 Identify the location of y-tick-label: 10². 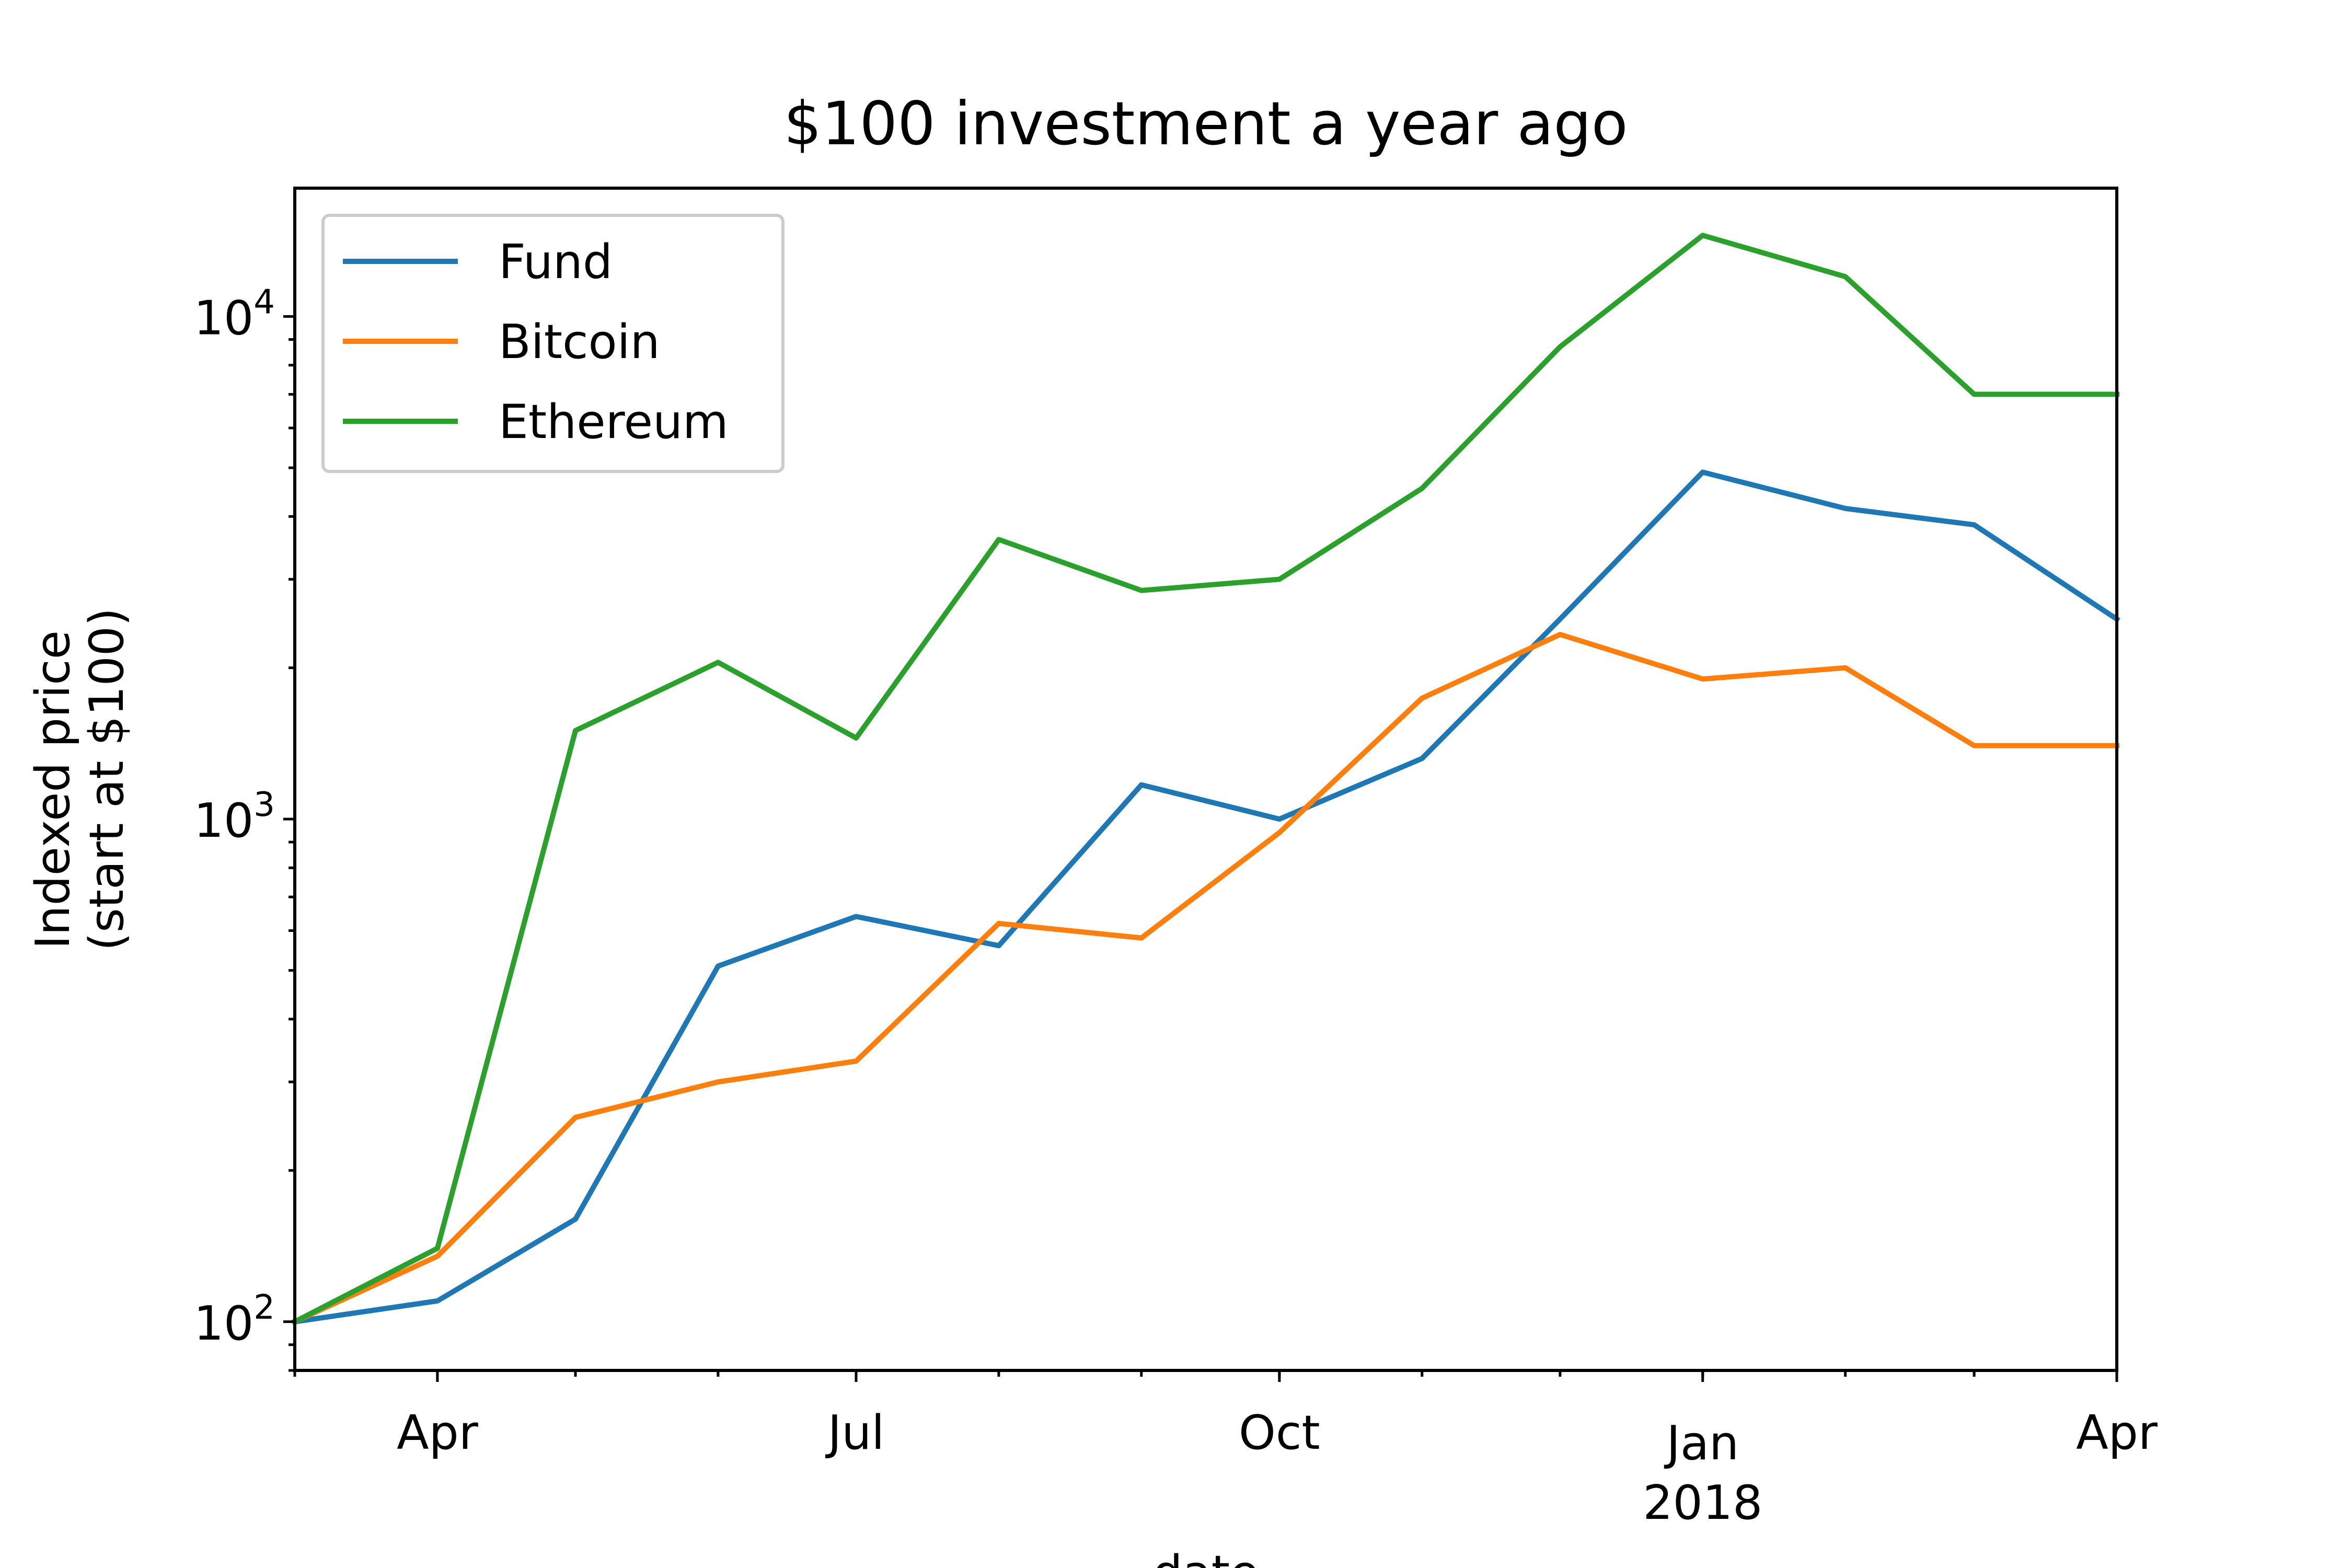
(234, 1319).